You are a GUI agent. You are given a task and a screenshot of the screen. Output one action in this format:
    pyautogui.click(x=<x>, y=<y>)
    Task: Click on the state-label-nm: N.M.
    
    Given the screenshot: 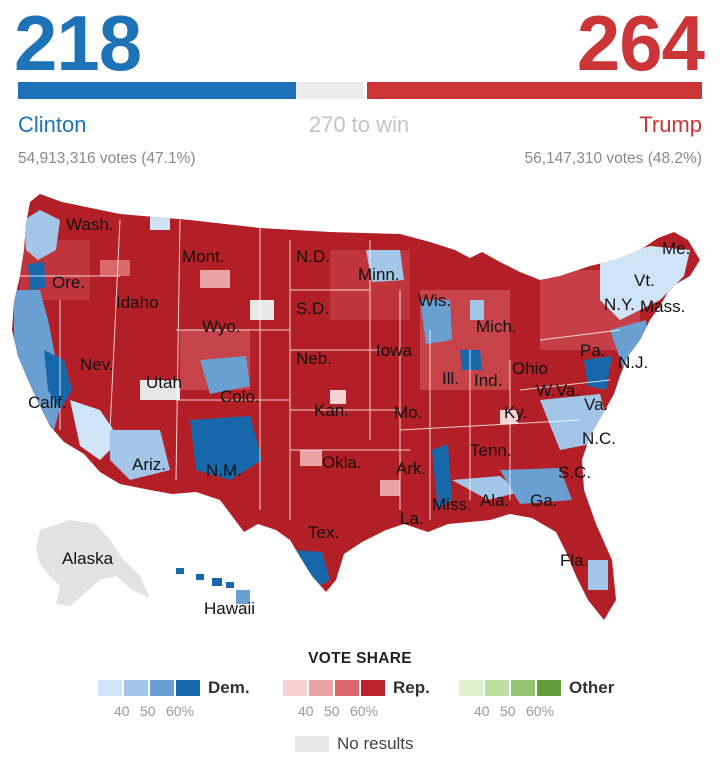 What is the action you would take?
    pyautogui.click(x=224, y=470)
    